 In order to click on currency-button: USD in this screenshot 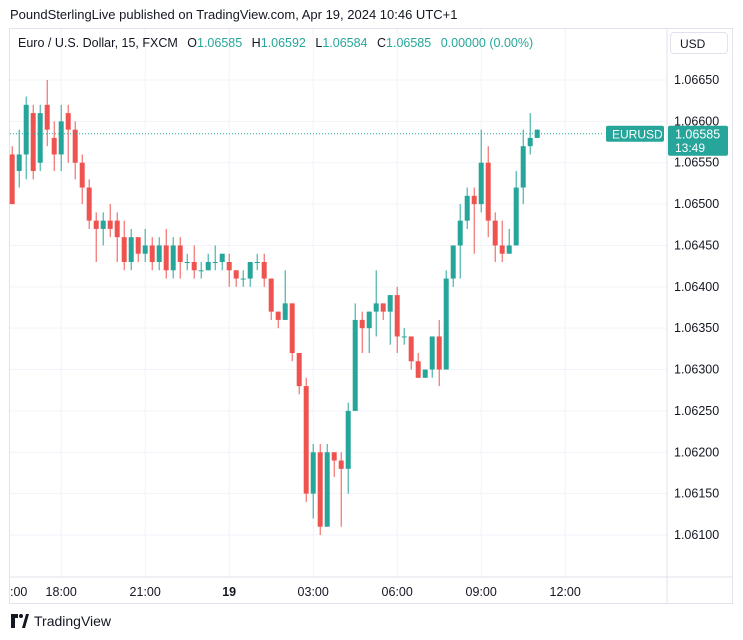, I will do `click(699, 43)`.